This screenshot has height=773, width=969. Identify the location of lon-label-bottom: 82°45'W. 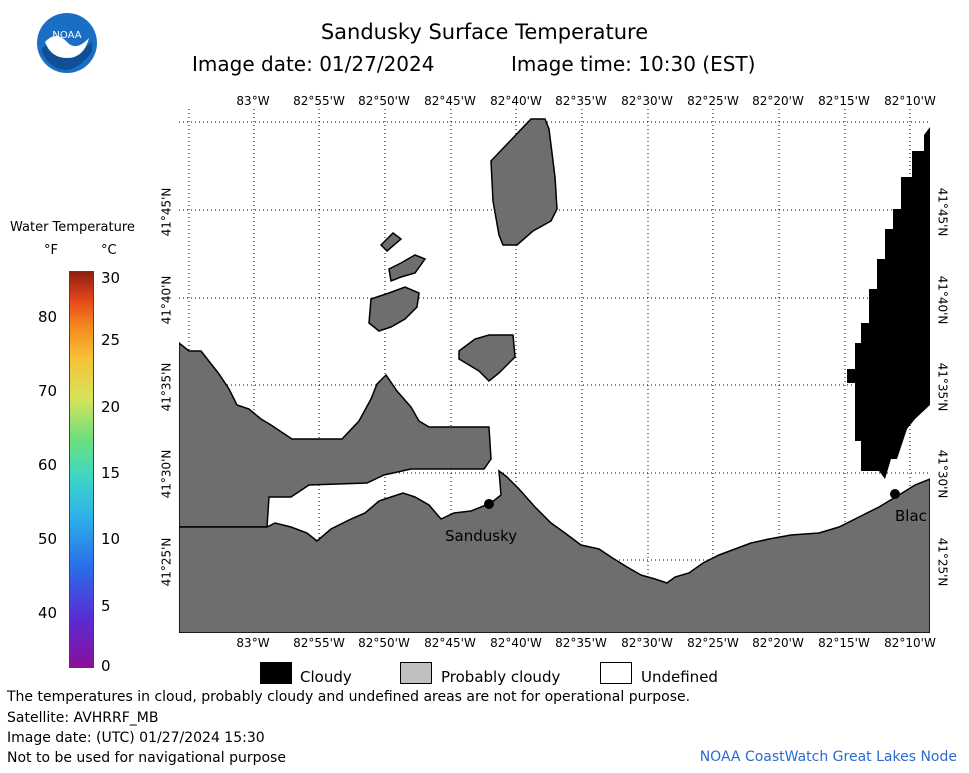
(450, 643).